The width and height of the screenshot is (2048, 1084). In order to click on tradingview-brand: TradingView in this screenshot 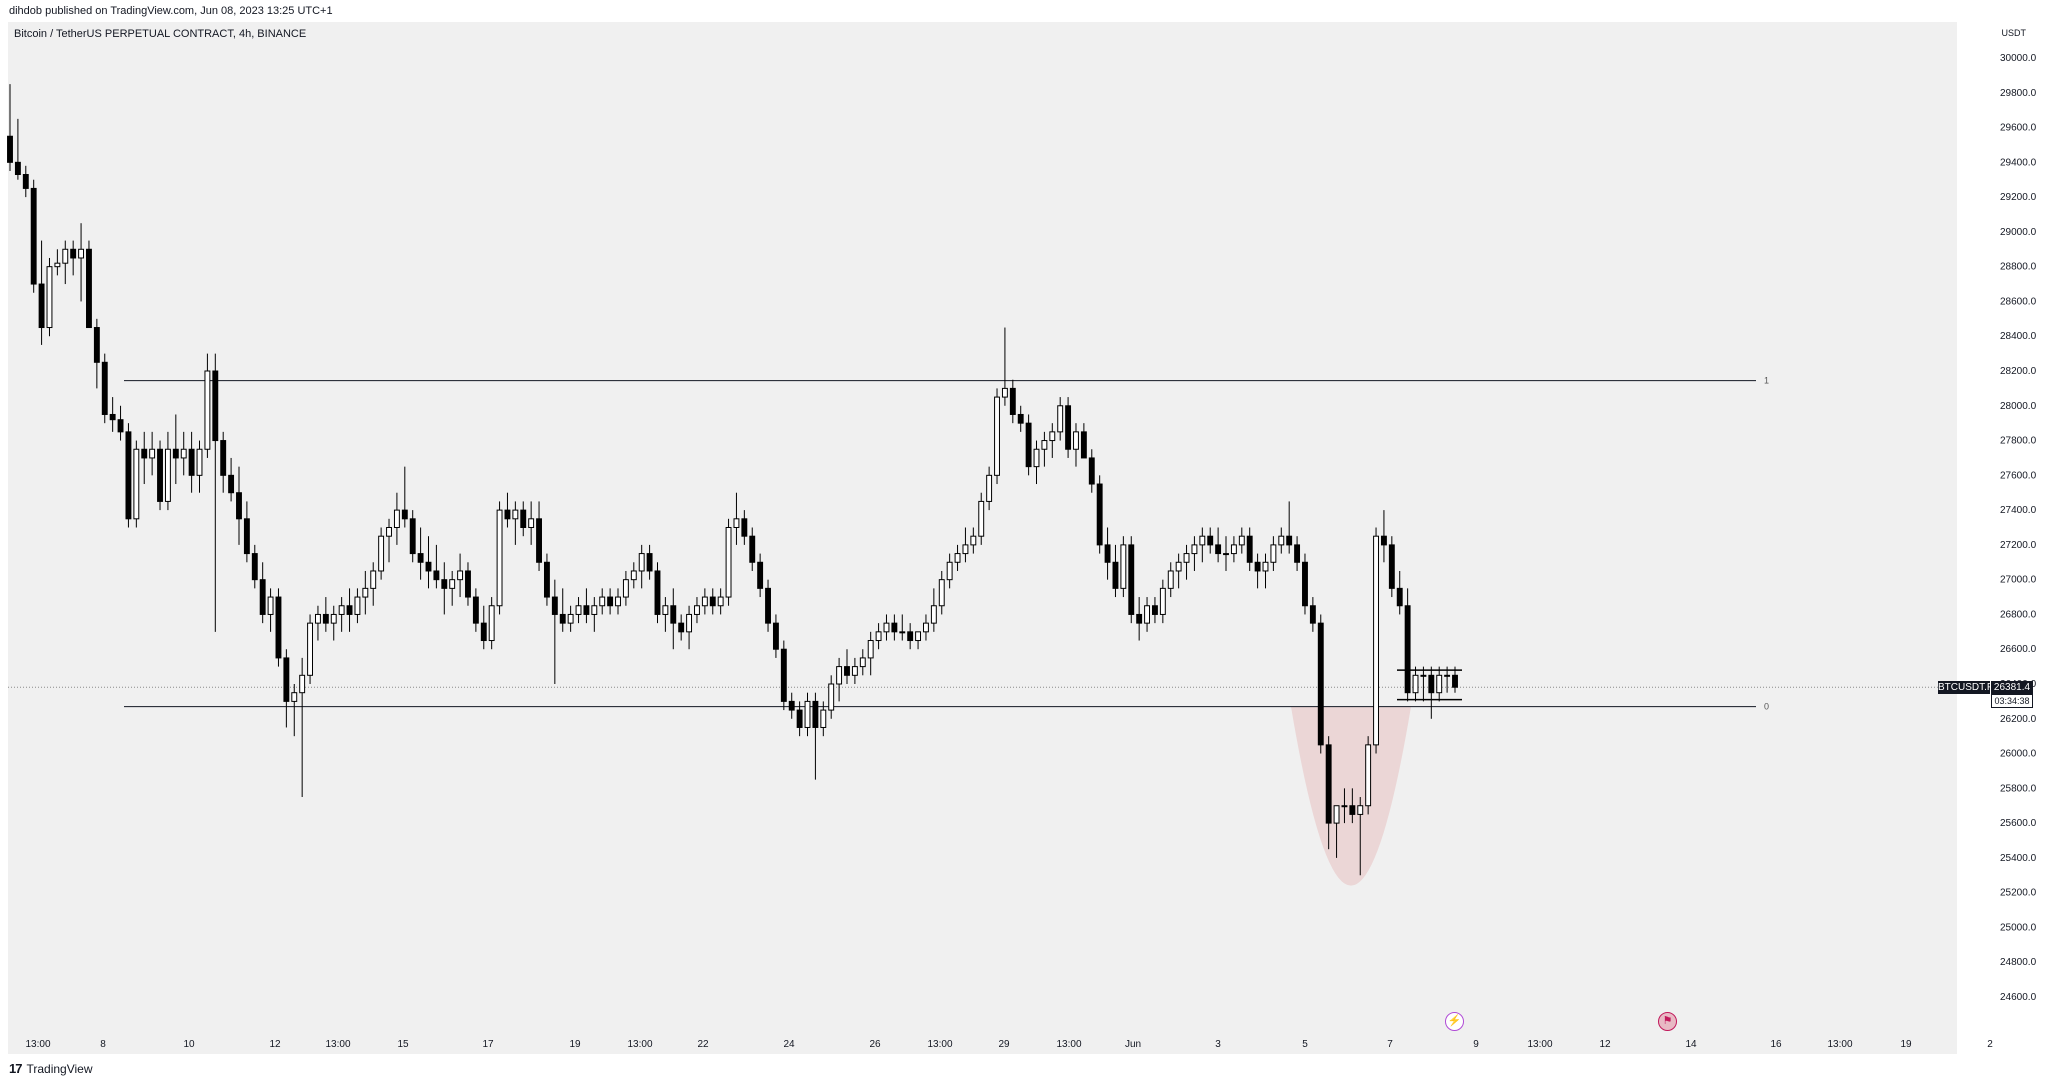, I will do `click(59, 1068)`.